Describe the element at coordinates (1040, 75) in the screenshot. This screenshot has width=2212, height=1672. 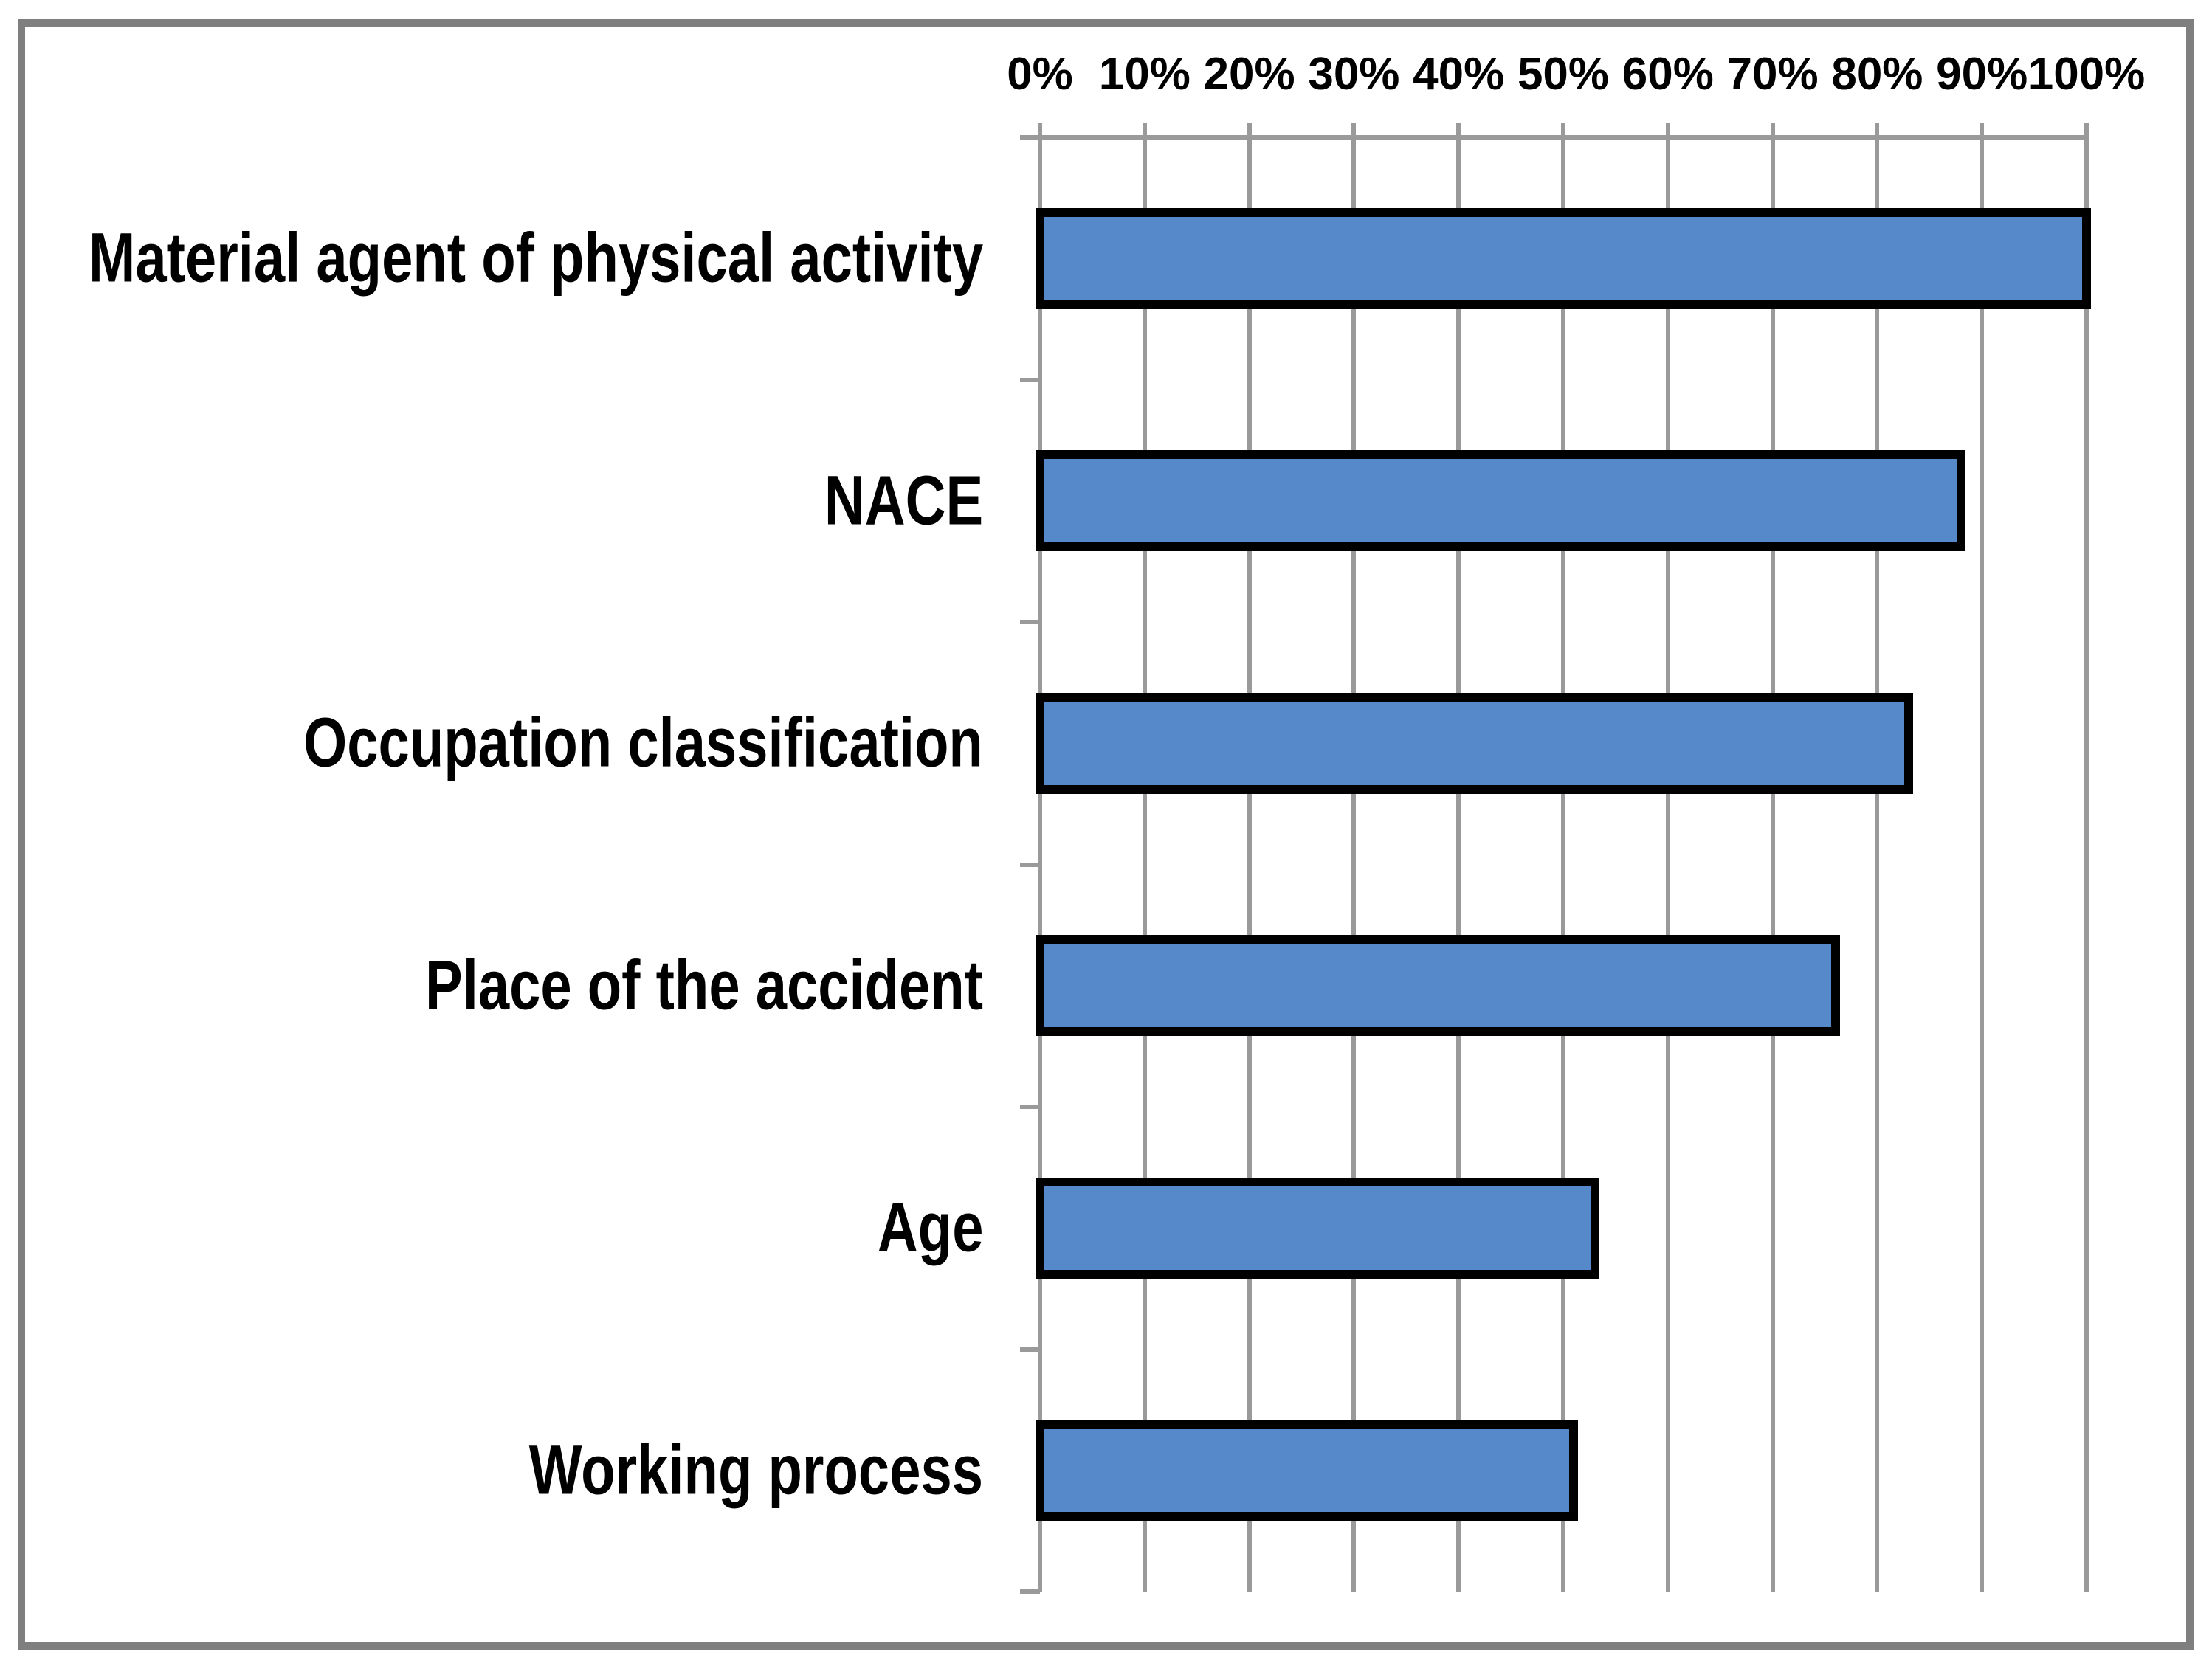
I see `x-axis-tick-label: 0%` at that location.